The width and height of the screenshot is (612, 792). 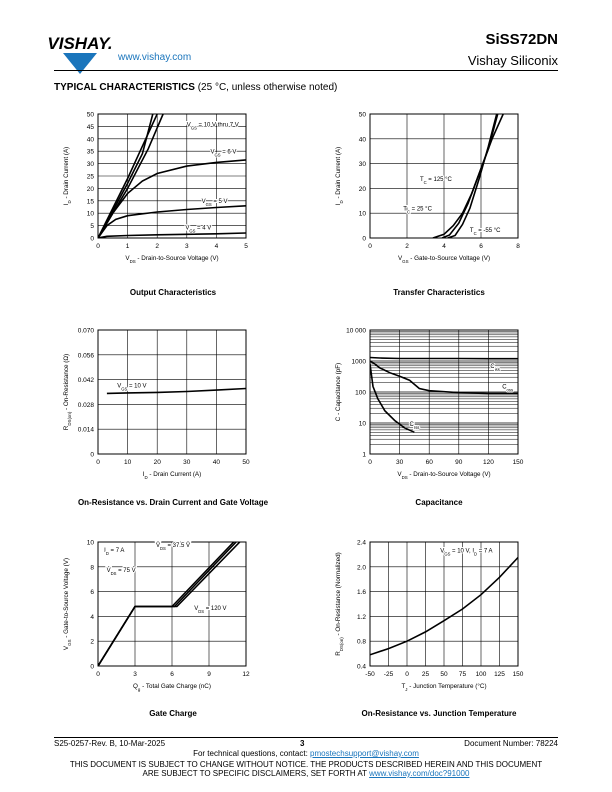 I want to click on website-url: www.vishay.com, so click(x=155, y=57).